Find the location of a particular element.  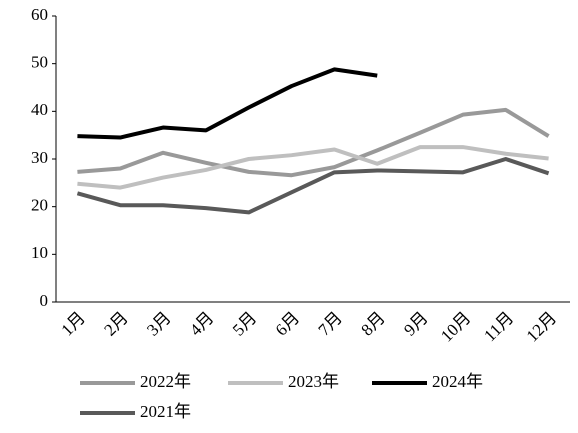

x-tick-label: 3月 is located at coordinates (158, 323).